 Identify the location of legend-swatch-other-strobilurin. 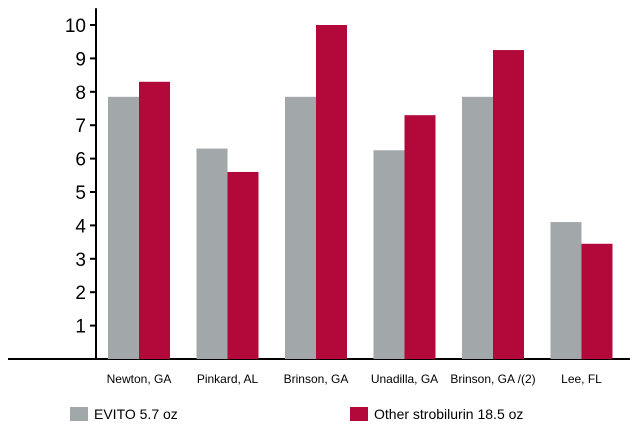
(359, 414).